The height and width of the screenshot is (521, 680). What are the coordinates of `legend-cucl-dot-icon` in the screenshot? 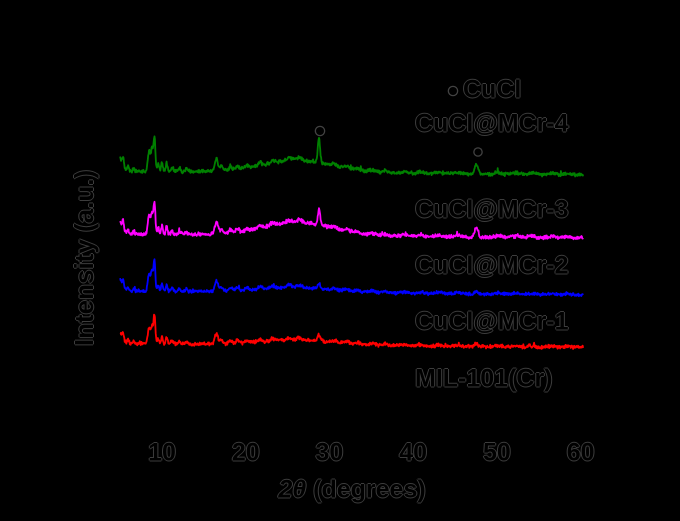 It's located at (453, 91).